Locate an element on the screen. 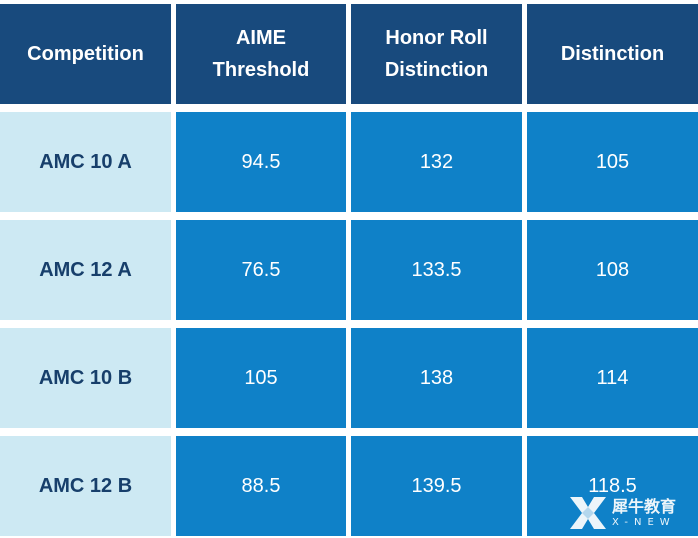 The image size is (698, 538). table-cell-distinction: 108 is located at coordinates (612, 270).